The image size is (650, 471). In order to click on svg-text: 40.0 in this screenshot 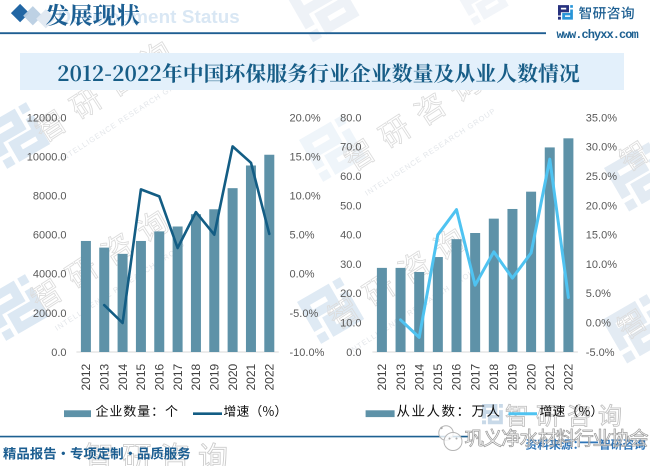, I will do `click(350, 236)`.